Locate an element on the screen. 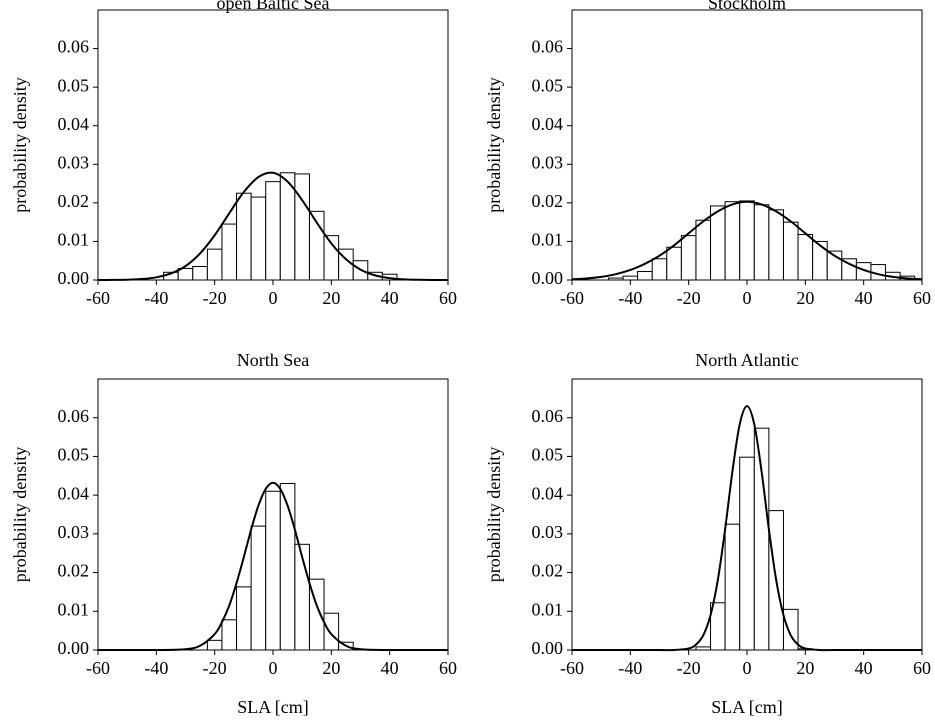  panel-title: Stockholm is located at coordinates (747, 6).